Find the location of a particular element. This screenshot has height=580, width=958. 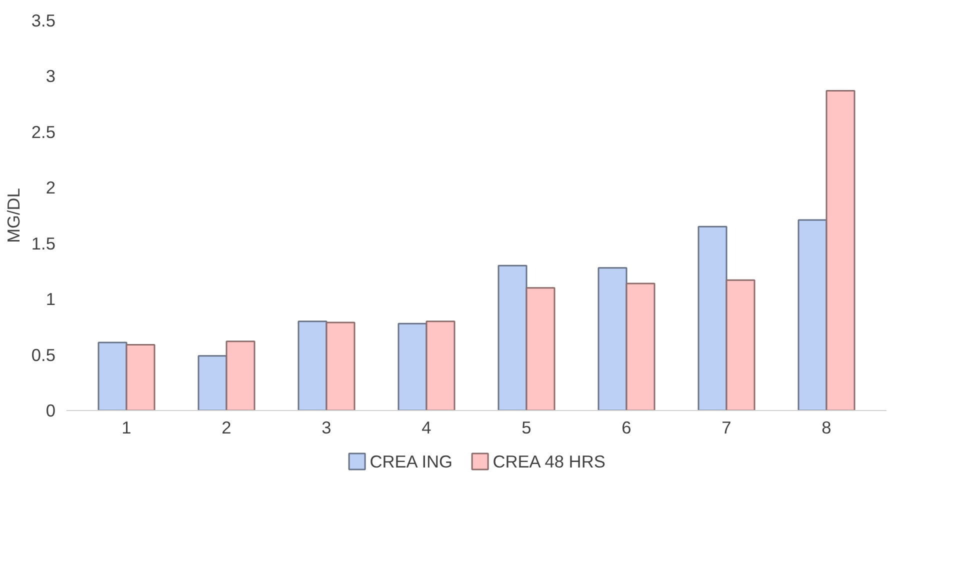

y-tick-label: 3 is located at coordinates (51, 76).